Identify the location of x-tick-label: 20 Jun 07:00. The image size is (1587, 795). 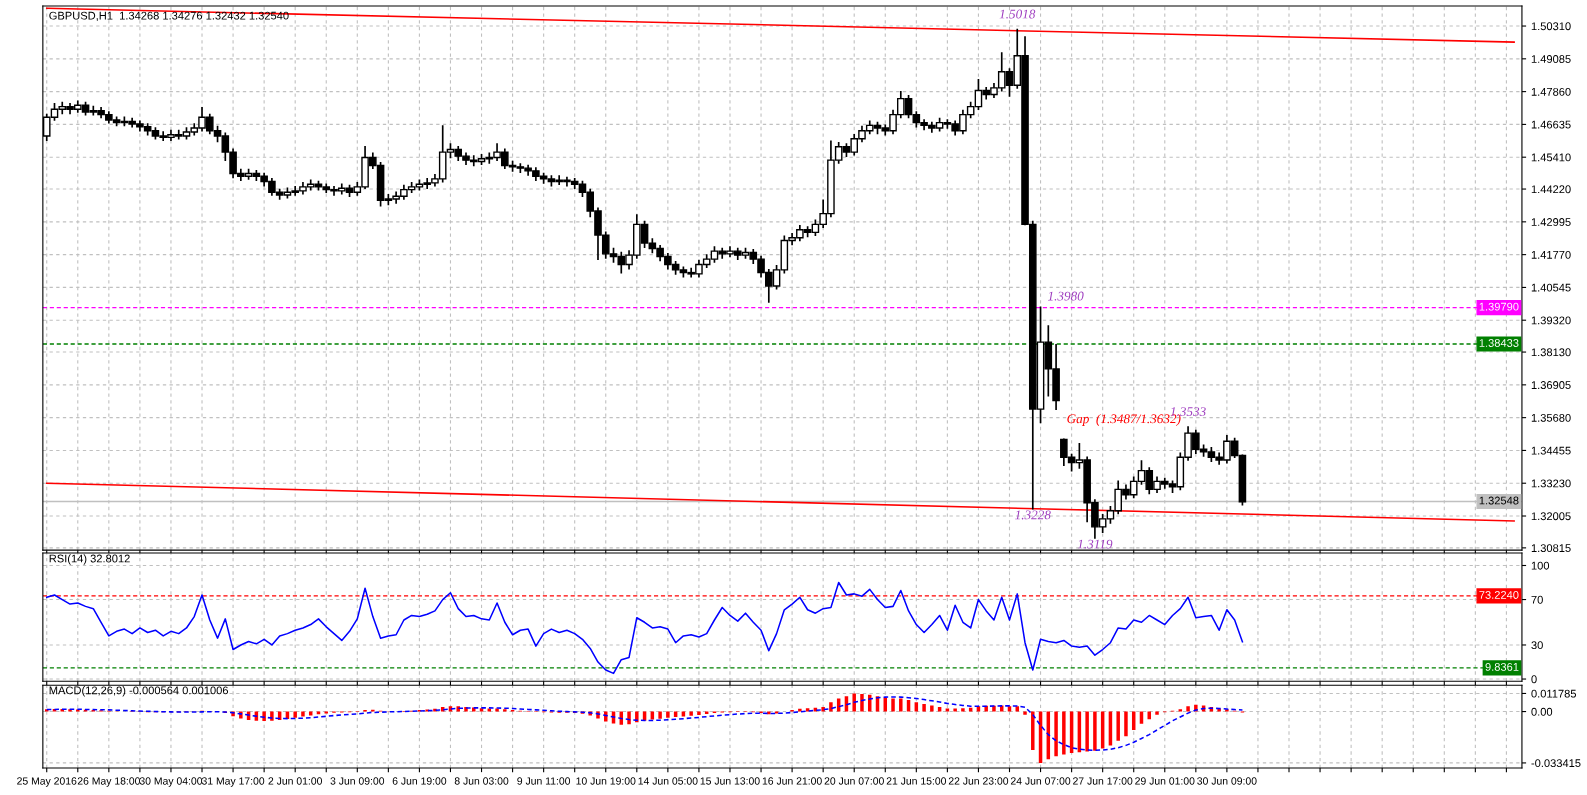
(854, 781).